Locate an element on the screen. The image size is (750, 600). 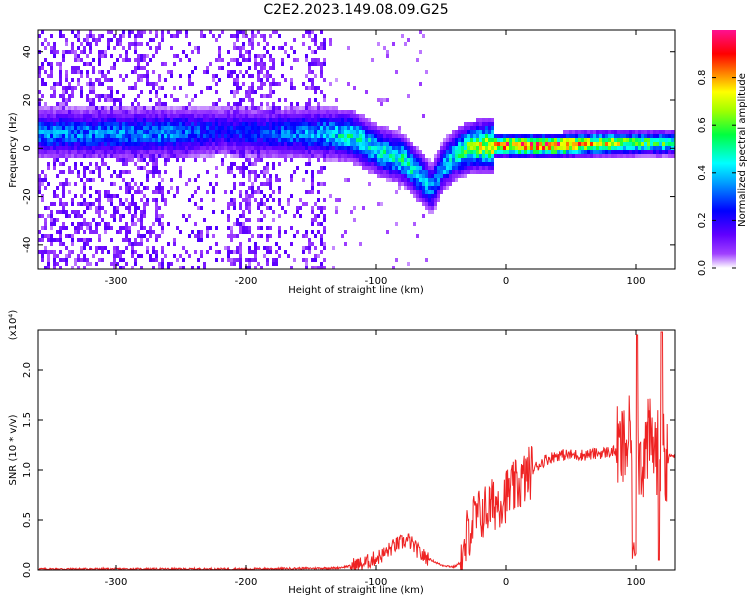
chart-title: C2E2.2023.149.08.09.G25 is located at coordinates (355, 10).